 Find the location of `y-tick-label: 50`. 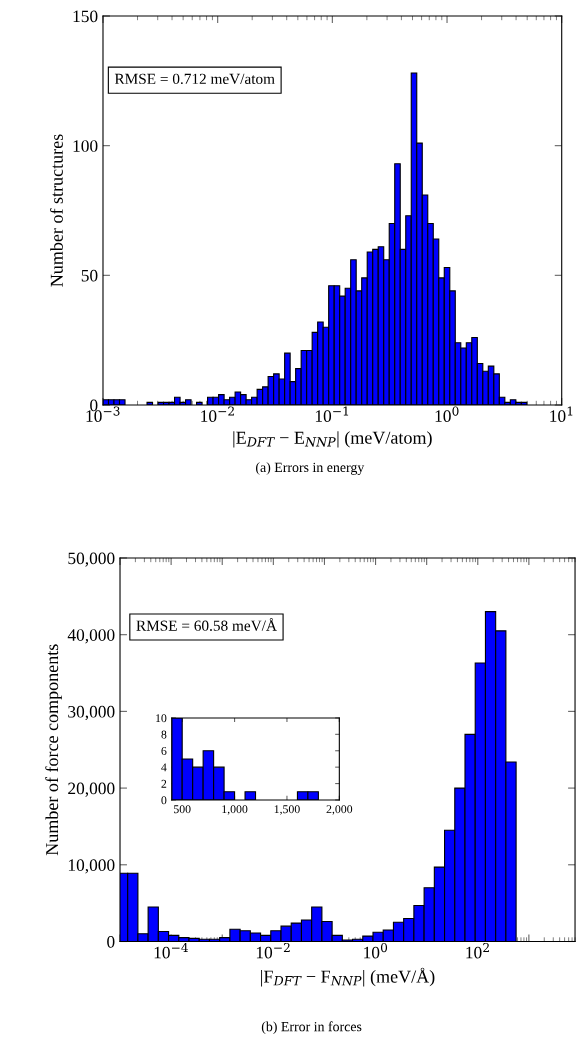

y-tick-label: 50 is located at coordinates (89, 275).